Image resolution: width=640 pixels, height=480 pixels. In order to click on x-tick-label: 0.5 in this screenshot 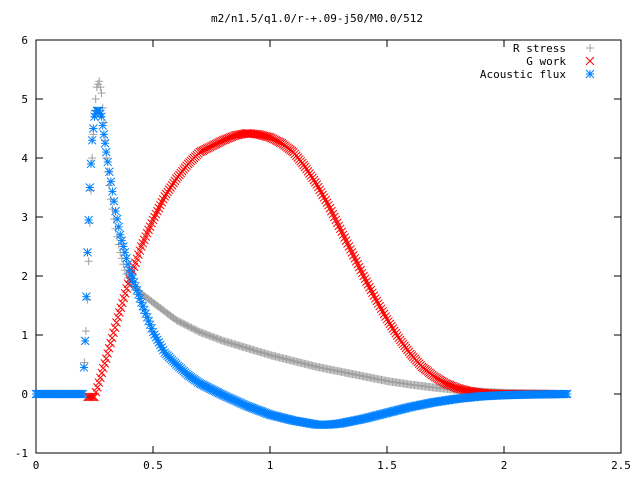, I will do `click(153, 465)`.